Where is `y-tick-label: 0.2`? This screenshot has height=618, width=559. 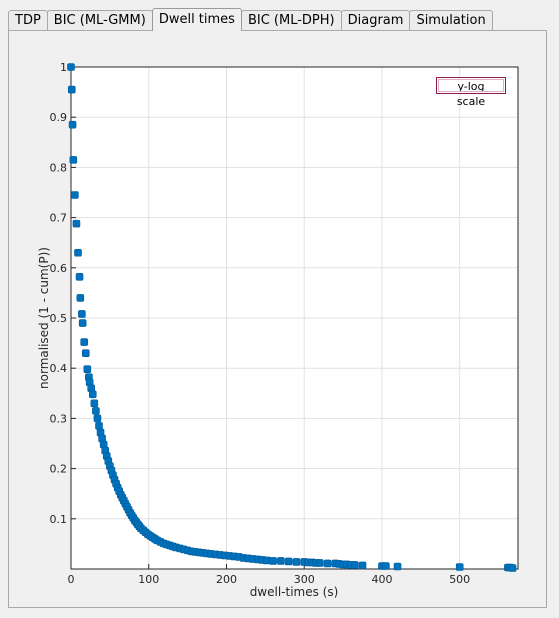 y-tick-label: 0.2 is located at coordinates (59, 469).